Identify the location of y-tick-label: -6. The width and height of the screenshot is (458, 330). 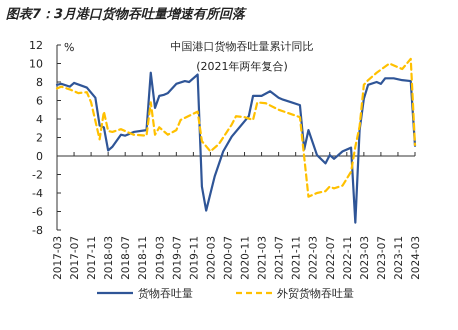
(37, 212).